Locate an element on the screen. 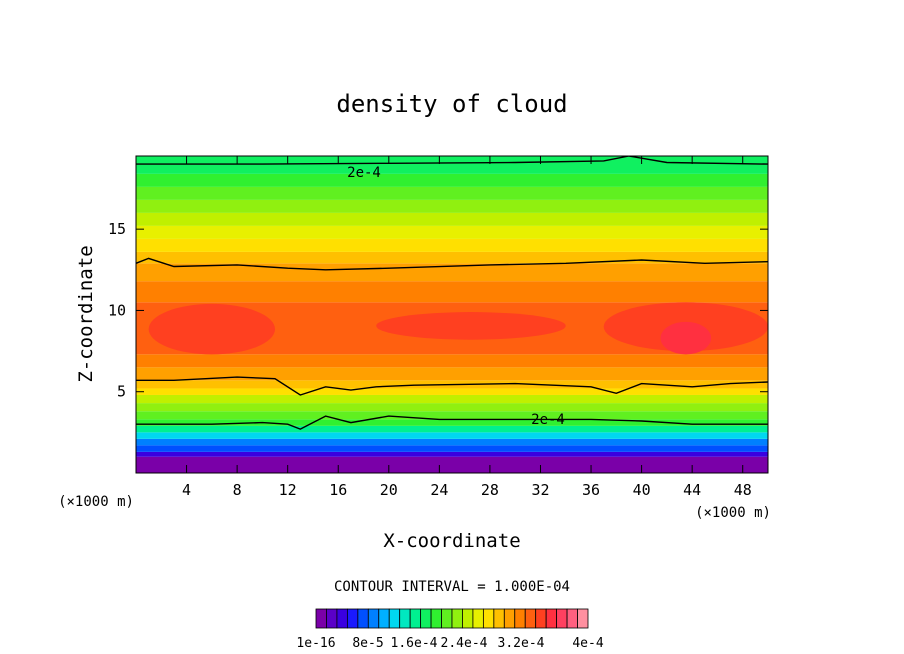  x-tick-label-9: 40 is located at coordinates (642, 490).